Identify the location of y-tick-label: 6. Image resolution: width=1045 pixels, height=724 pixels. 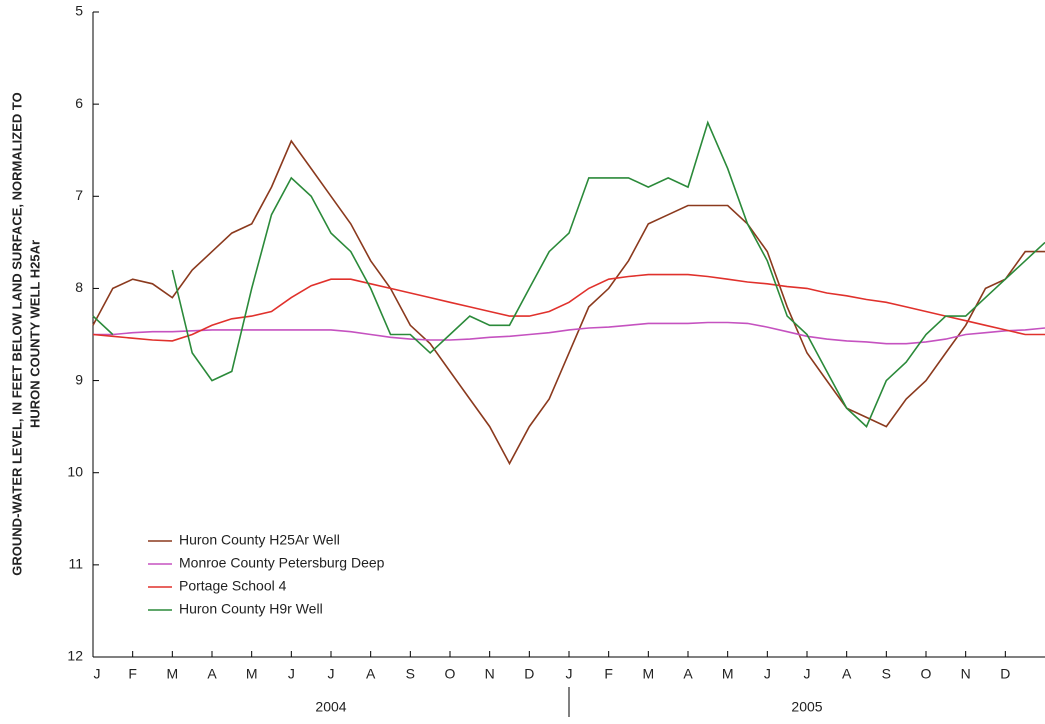
(79, 103).